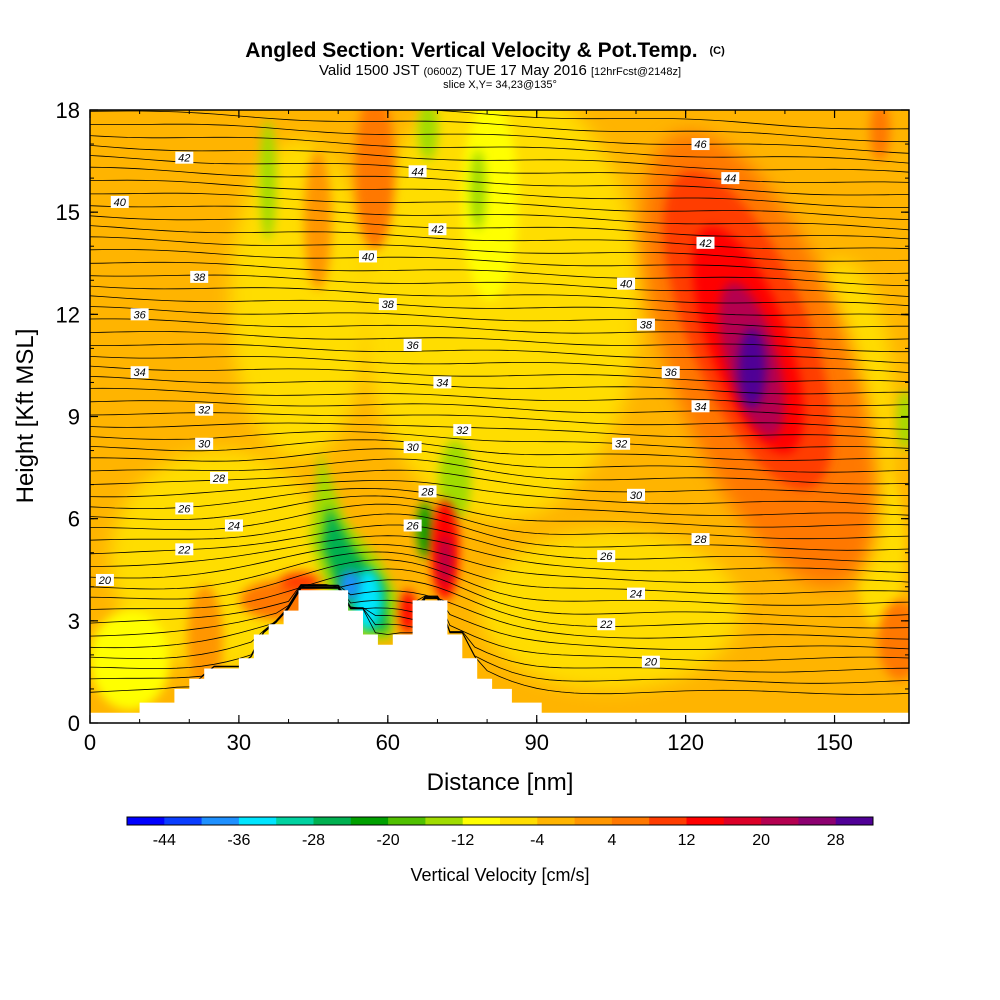 This screenshot has height=1000, width=1000. I want to click on contour-label: 40, so click(368, 257).